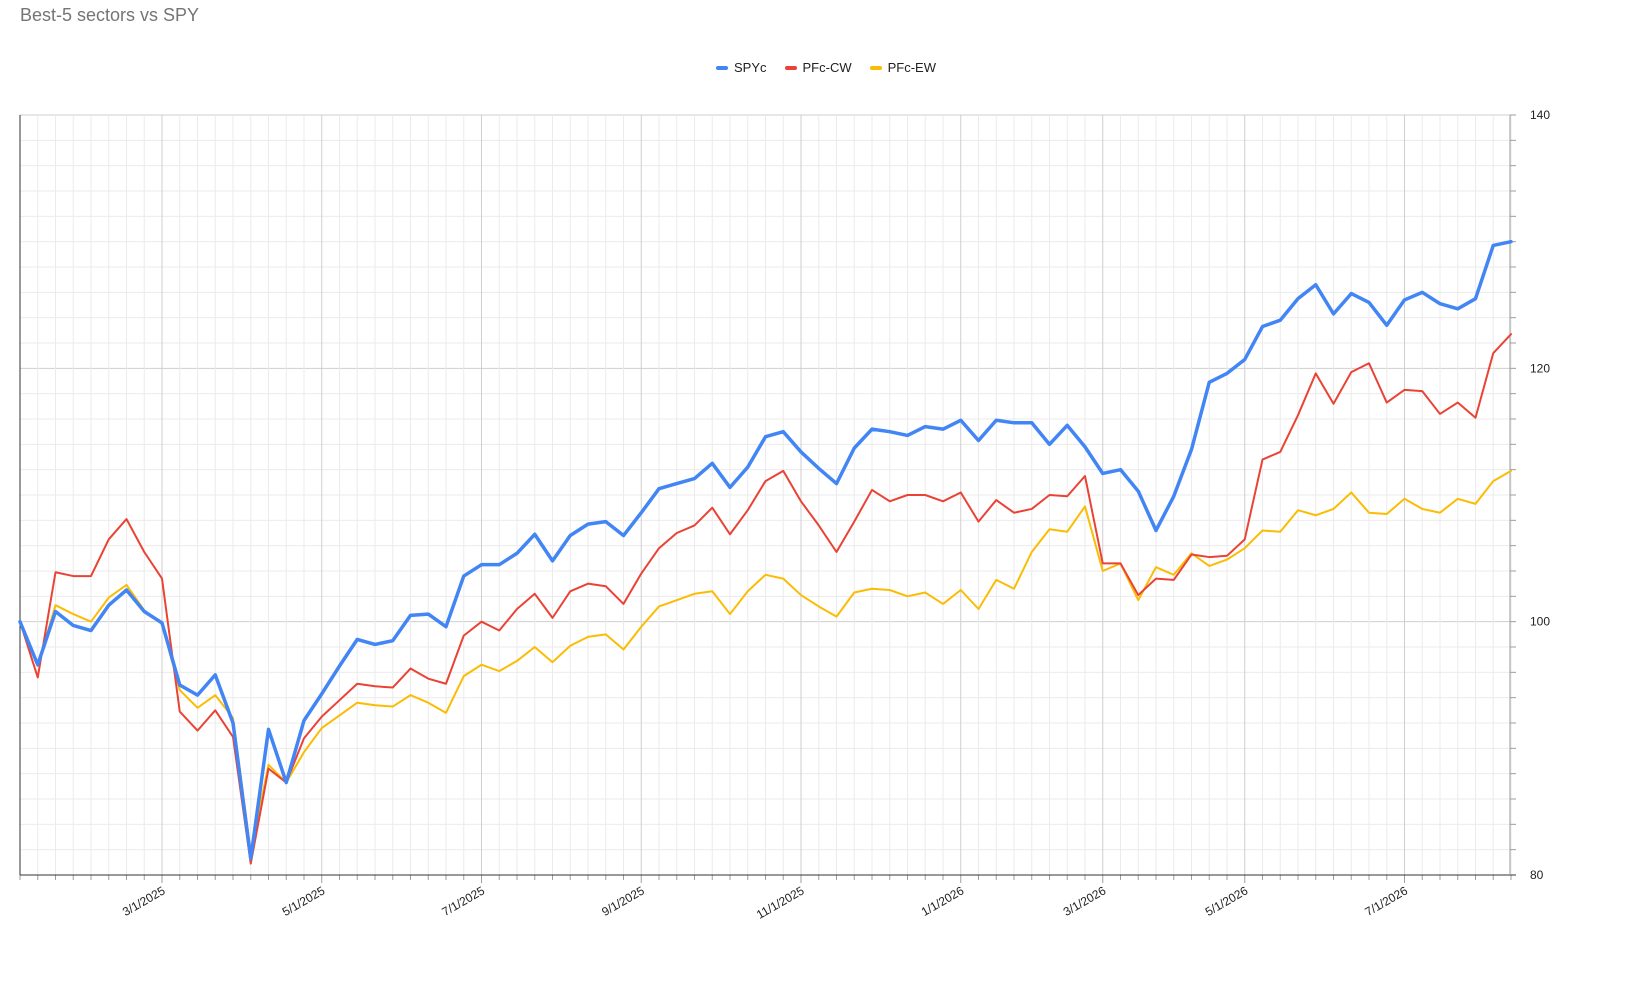 This screenshot has height=999, width=1652. What do you see at coordinates (304, 901) in the screenshot?
I see `x-tick-label: 5/1/2025` at bounding box center [304, 901].